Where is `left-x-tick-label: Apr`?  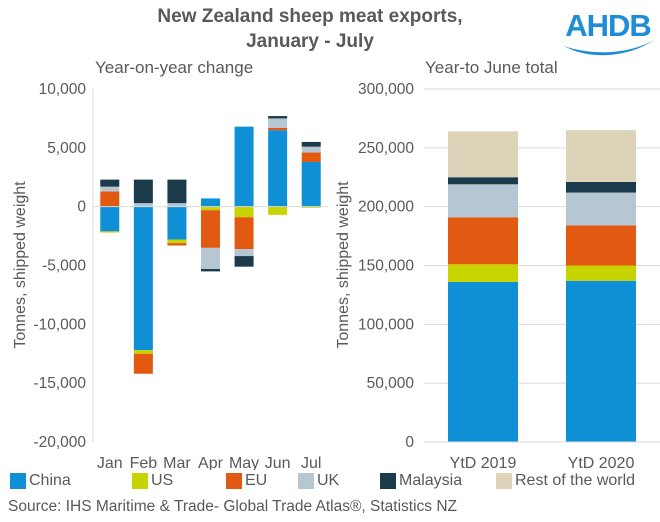
left-x-tick-label: Apr is located at coordinates (211, 462).